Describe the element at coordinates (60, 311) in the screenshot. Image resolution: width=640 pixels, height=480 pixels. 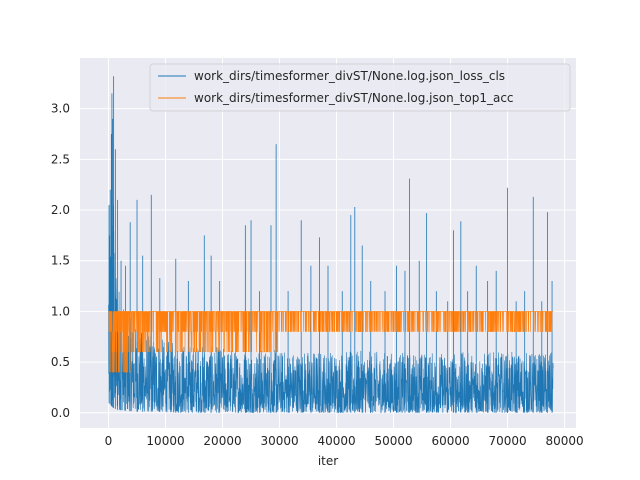
I see `y-tick-label: 1.0` at that location.